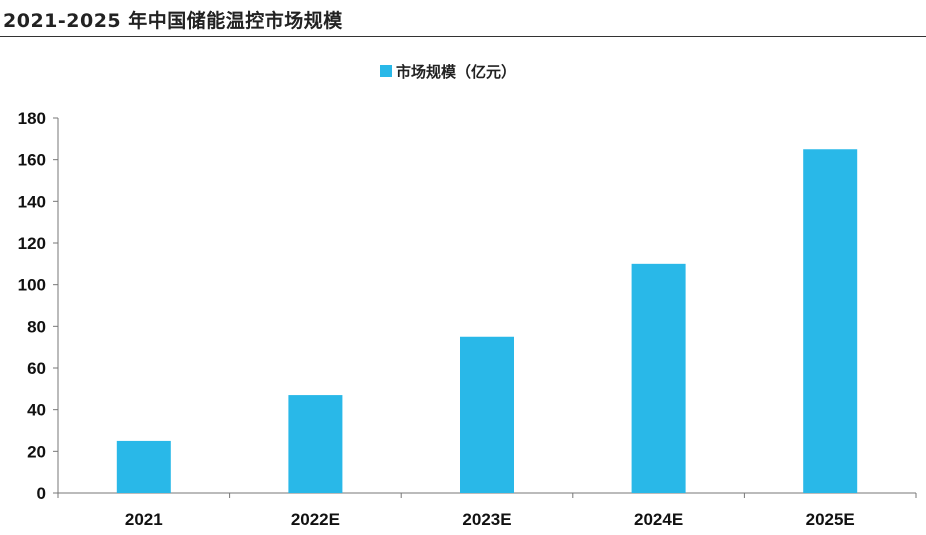  What do you see at coordinates (486, 519) in the screenshot?
I see `x-tick-label: 2023E` at bounding box center [486, 519].